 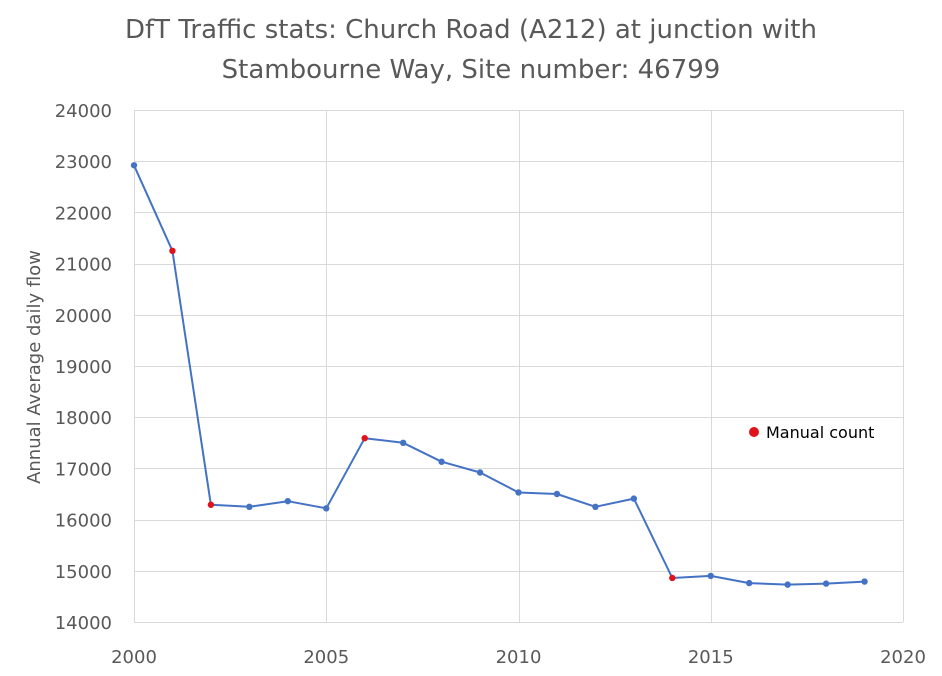 I want to click on y-tick-label: 23000, so click(x=83, y=162).